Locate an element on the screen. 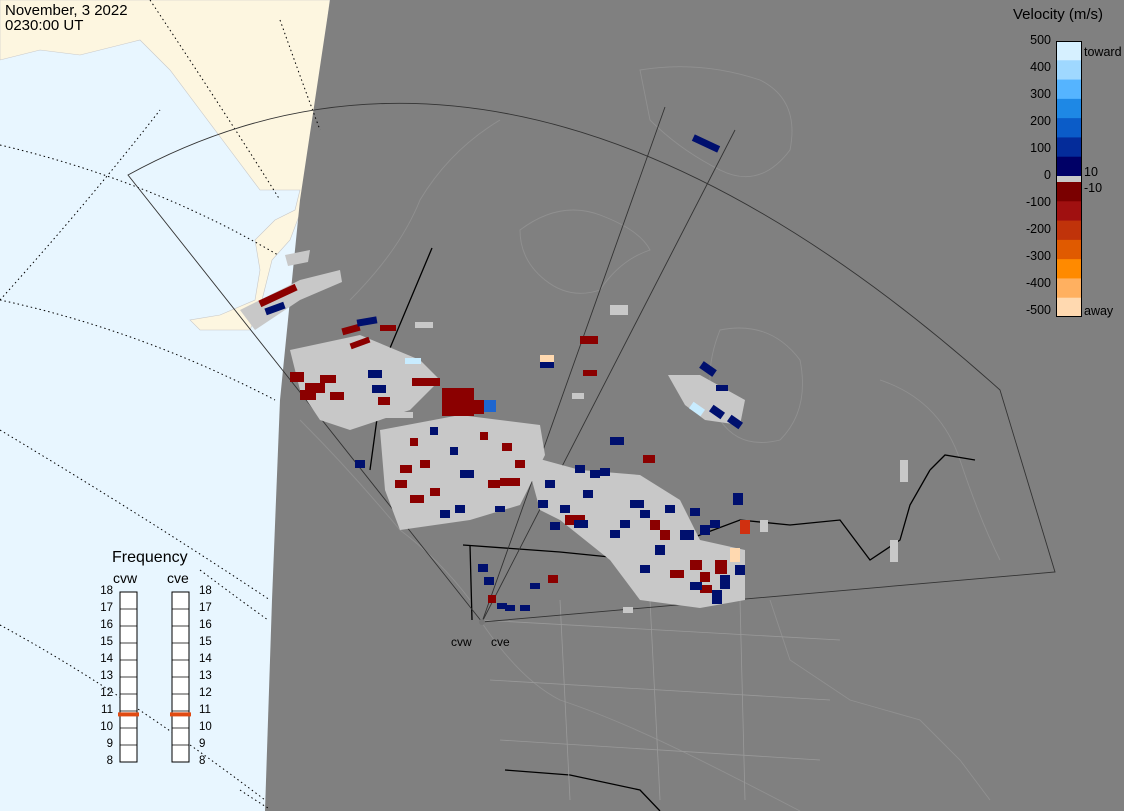 The image size is (1124, 811). colorbar-tick-label: 100 is located at coordinates (1040, 148).